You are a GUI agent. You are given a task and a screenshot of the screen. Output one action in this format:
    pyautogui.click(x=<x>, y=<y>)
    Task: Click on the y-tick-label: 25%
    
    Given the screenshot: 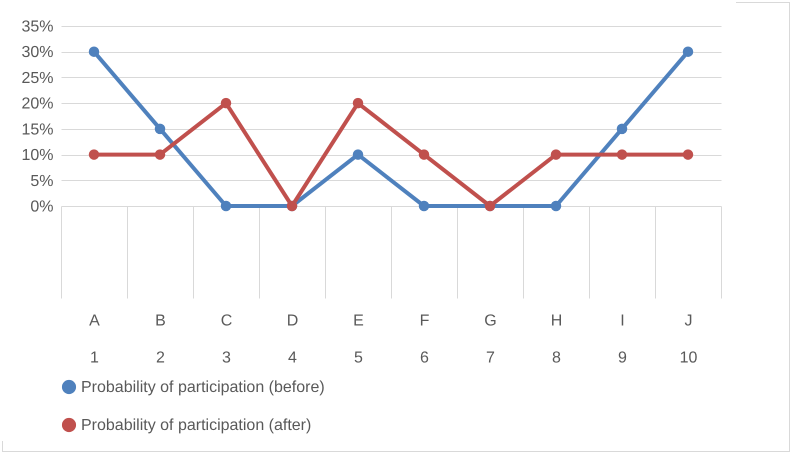 What is the action you would take?
    pyautogui.click(x=37, y=78)
    